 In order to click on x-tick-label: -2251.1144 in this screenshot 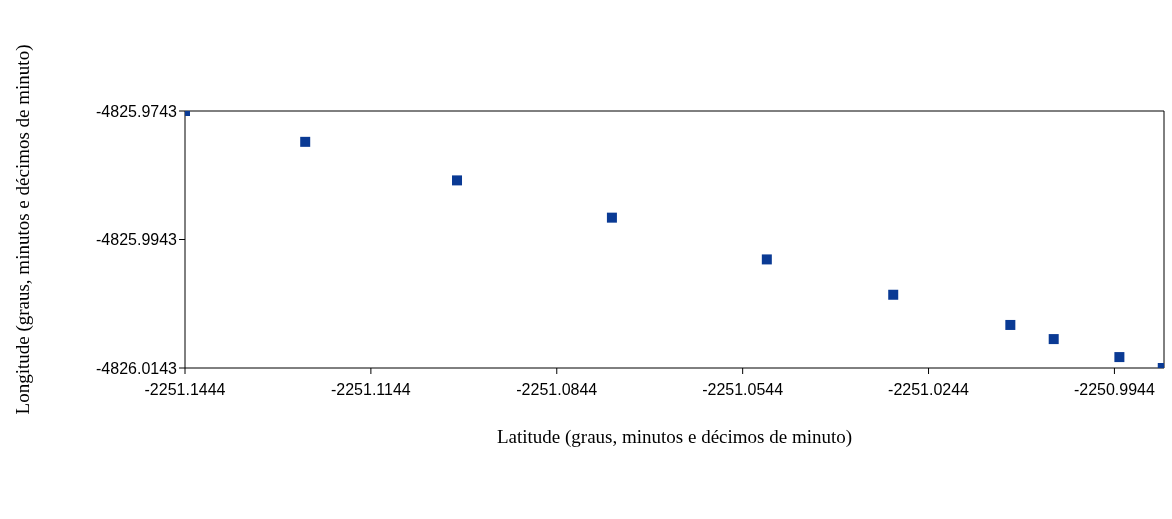, I will do `click(371, 390)`.